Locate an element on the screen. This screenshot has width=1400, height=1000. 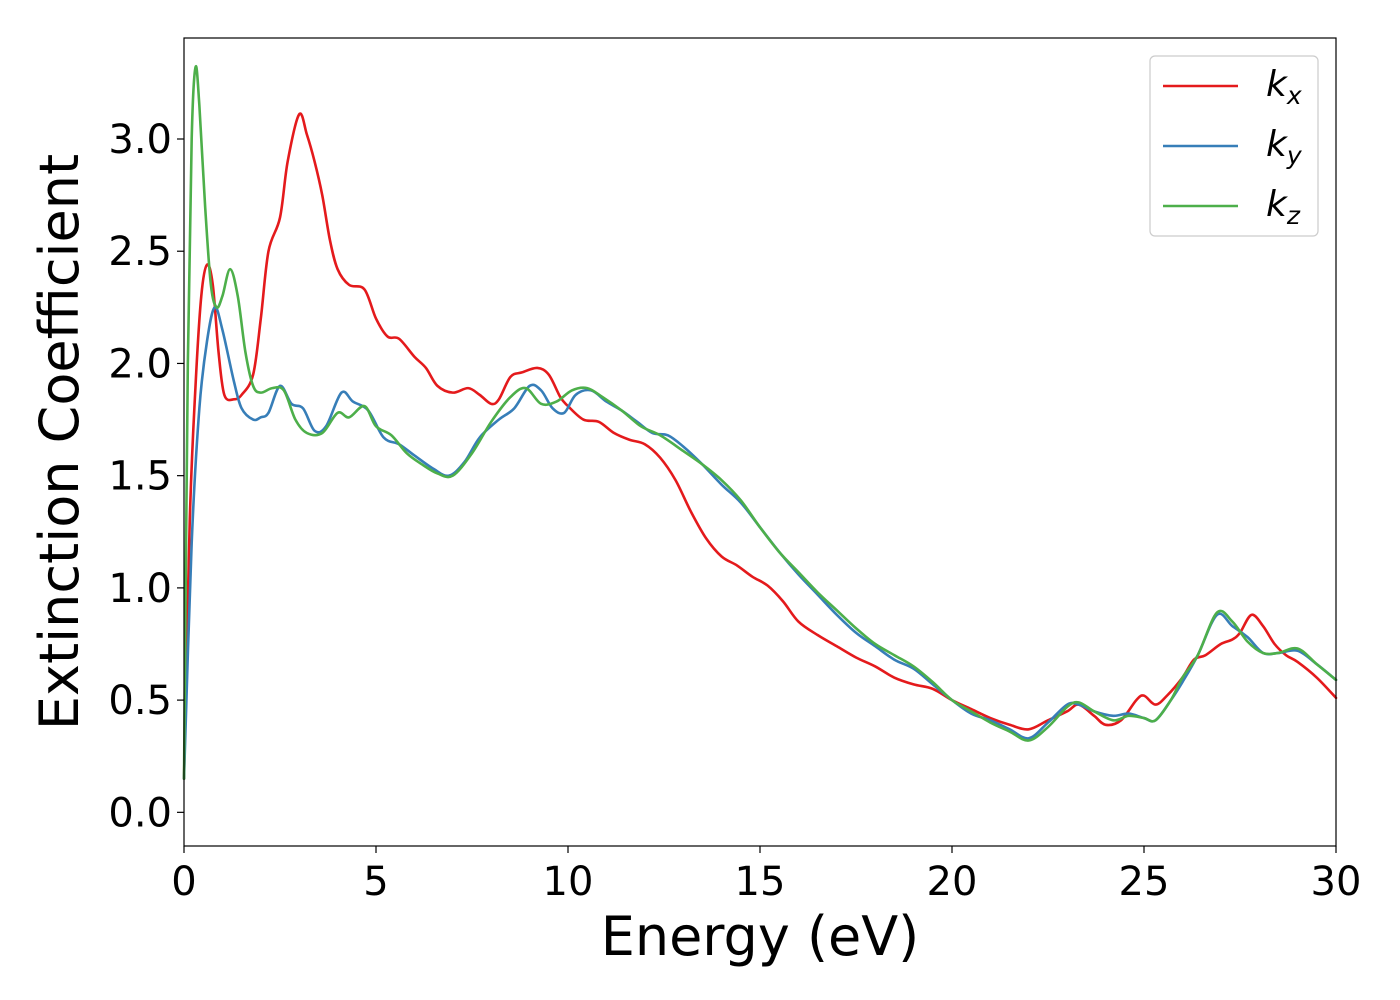
y-tick-label: 2.5 is located at coordinates (140, 252).